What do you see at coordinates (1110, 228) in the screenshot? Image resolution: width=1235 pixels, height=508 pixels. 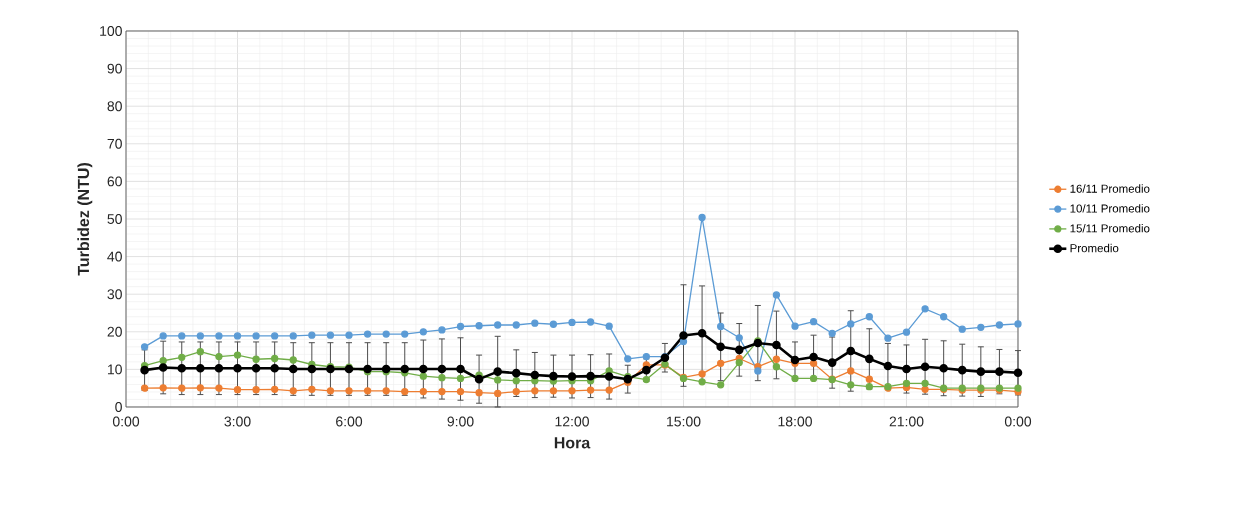 I see `legend-label: 15/11 Promedio` at bounding box center [1110, 228].